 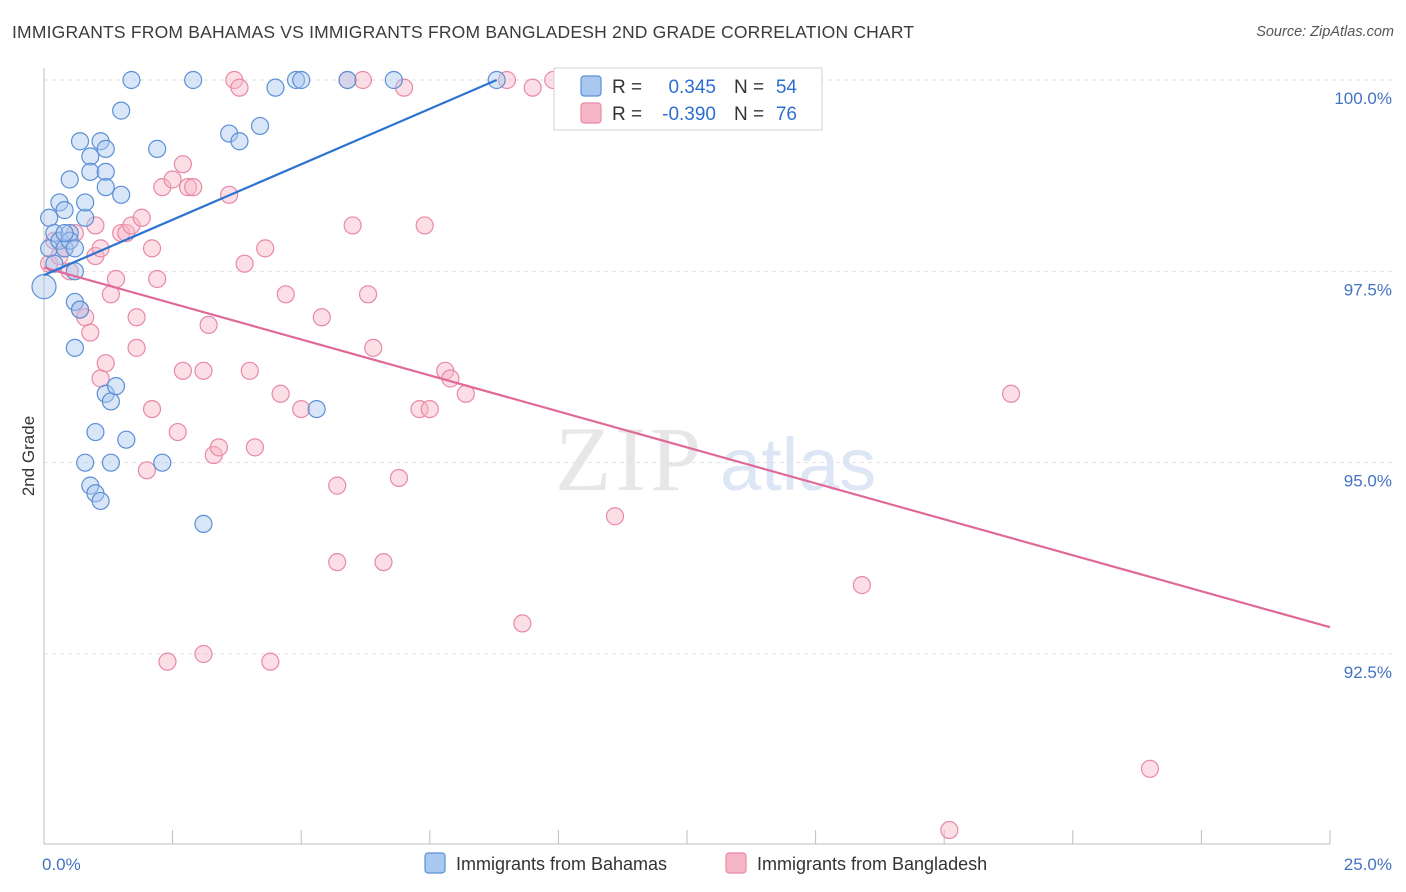 What do you see at coordinates (435, 863) in the screenshot?
I see `bottom-legend-swatch-bahamas` at bounding box center [435, 863].